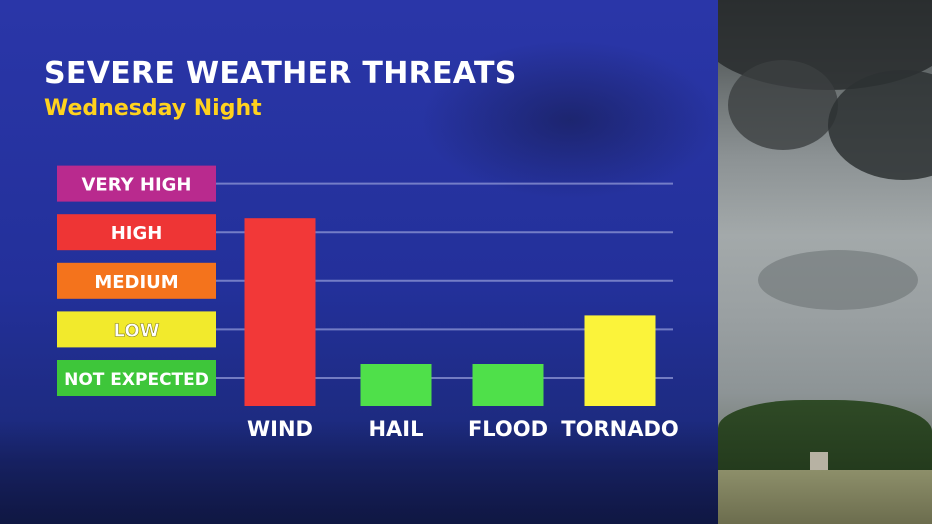 This screenshot has height=524, width=932. What do you see at coordinates (619, 429) in the screenshot?
I see `category-label: TORNADO` at bounding box center [619, 429].